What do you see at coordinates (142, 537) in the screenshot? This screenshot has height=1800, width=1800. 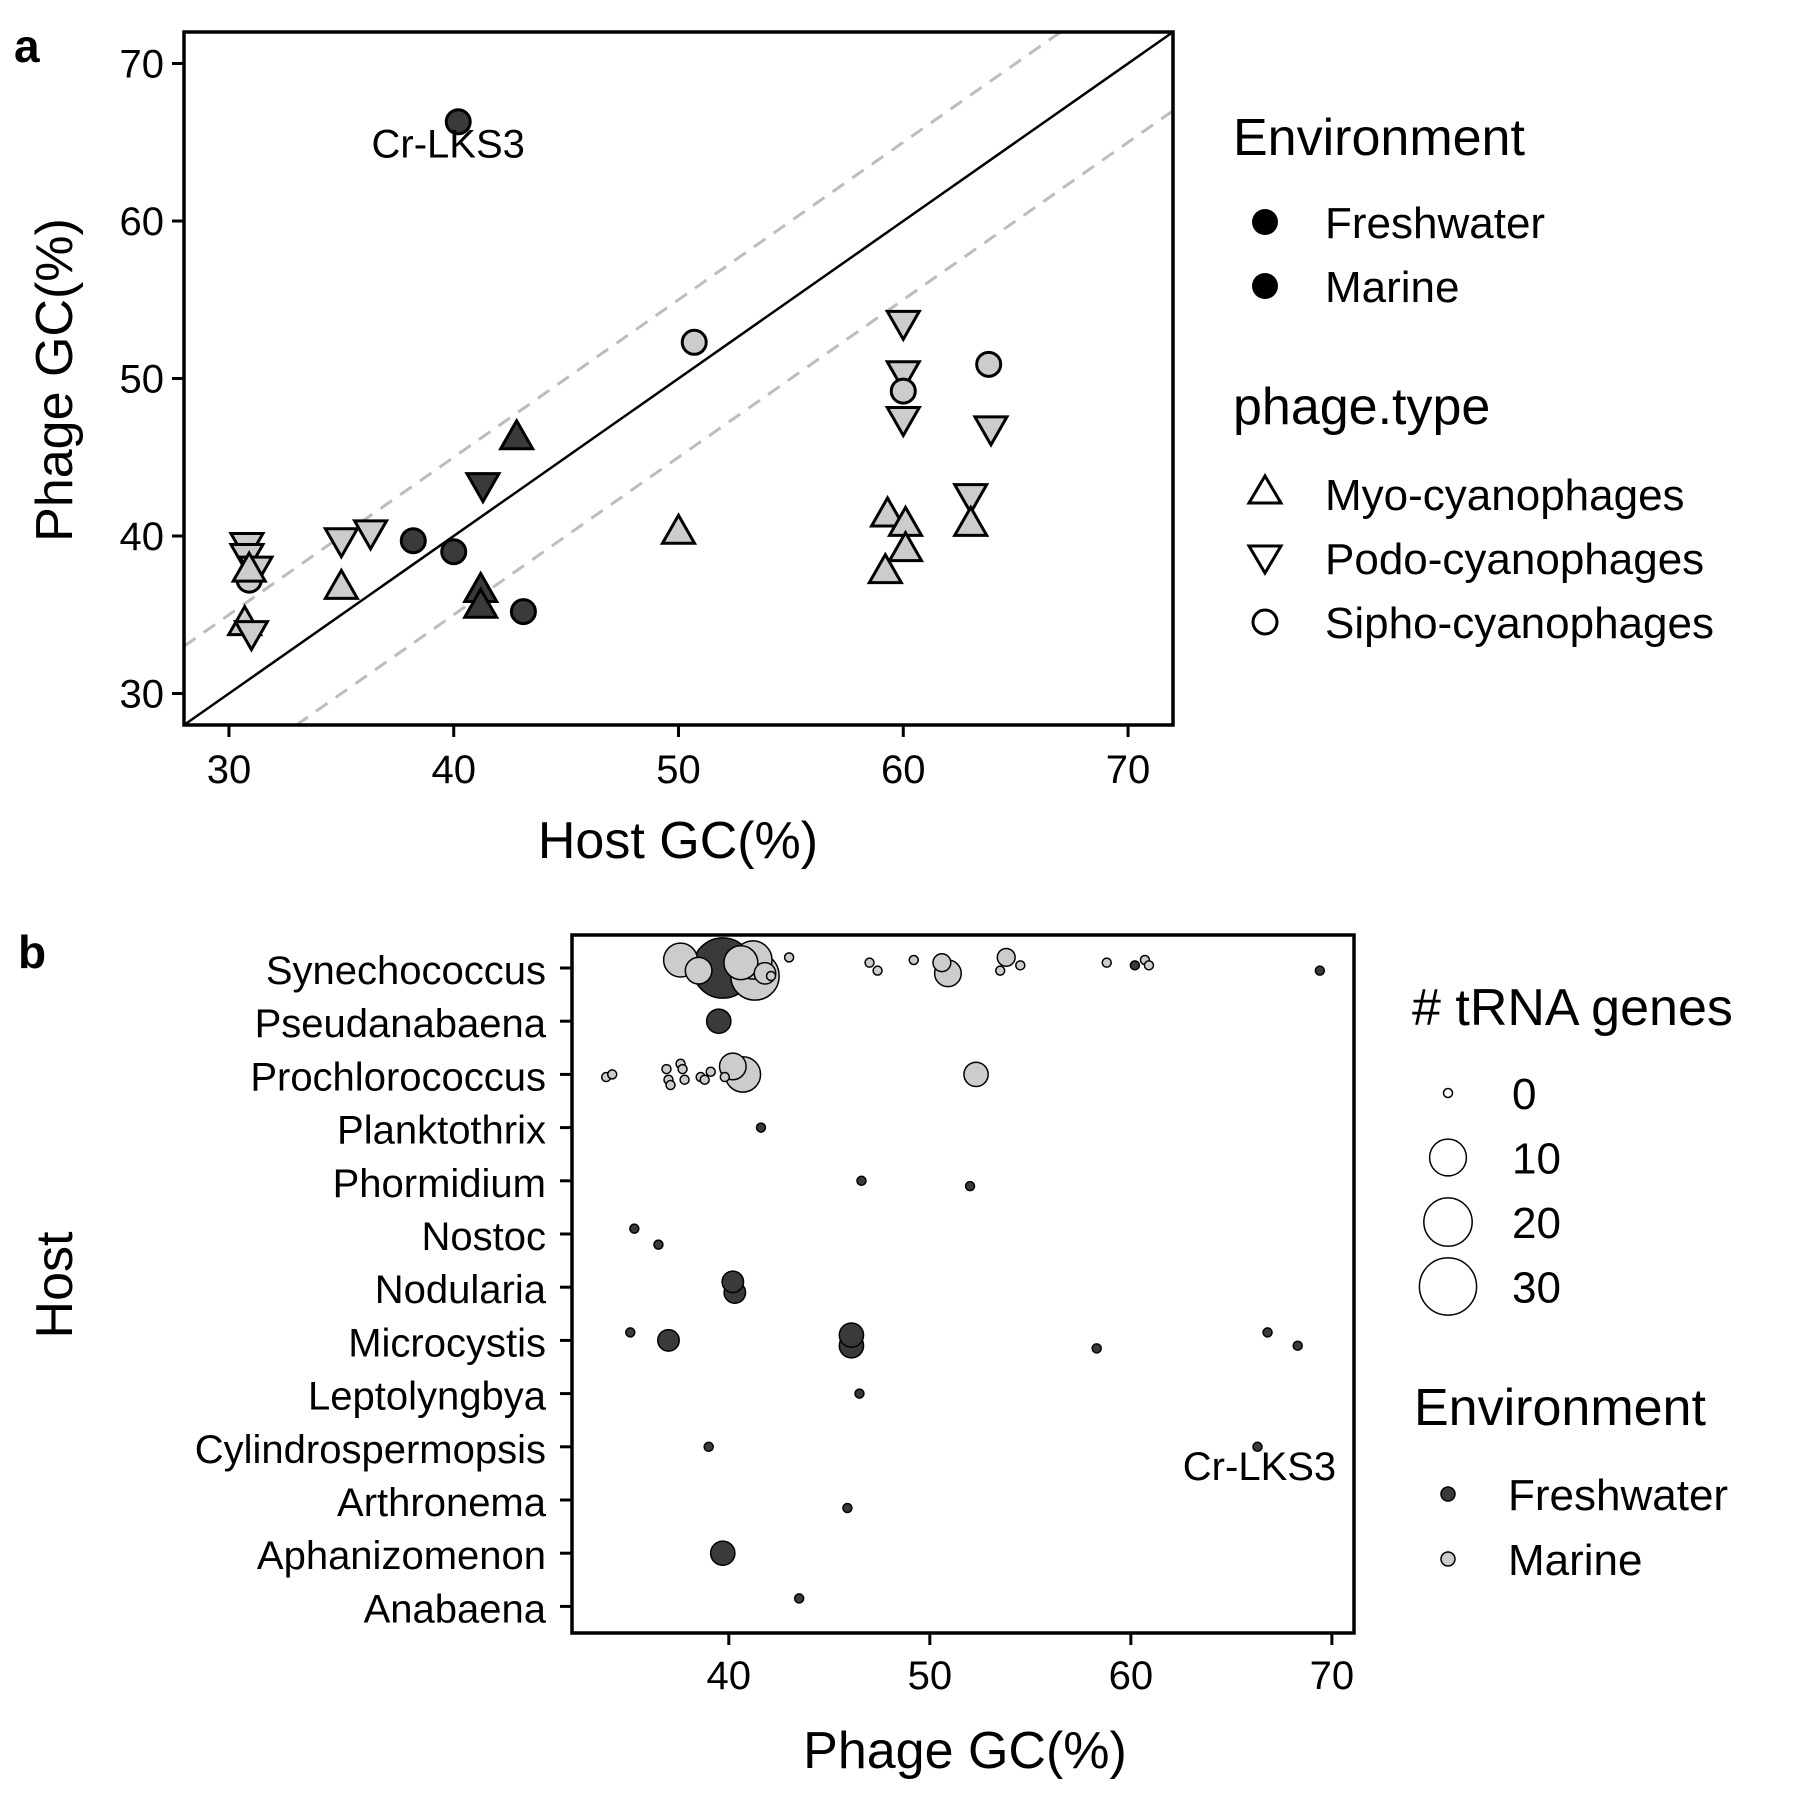 I see `y-tick-label: 40` at bounding box center [142, 537].